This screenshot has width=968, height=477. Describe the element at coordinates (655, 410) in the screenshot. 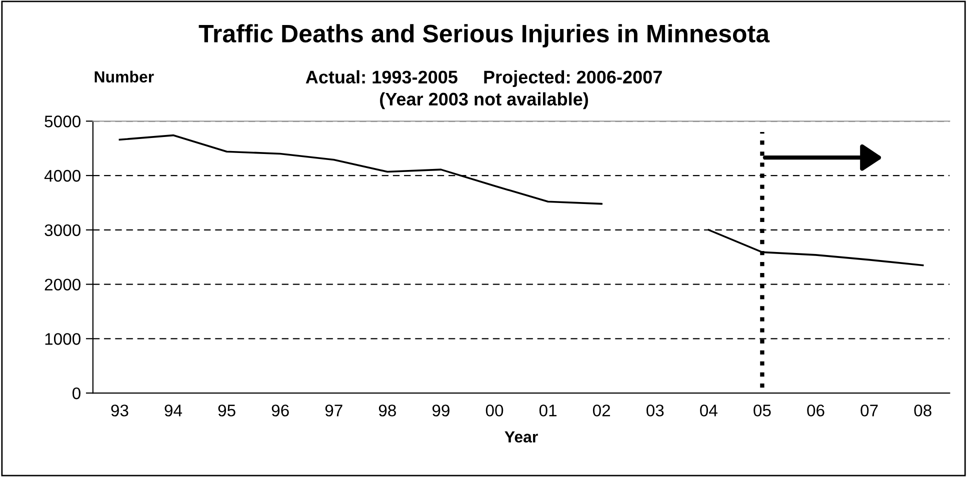

I see `x-tick-label: 03` at that location.